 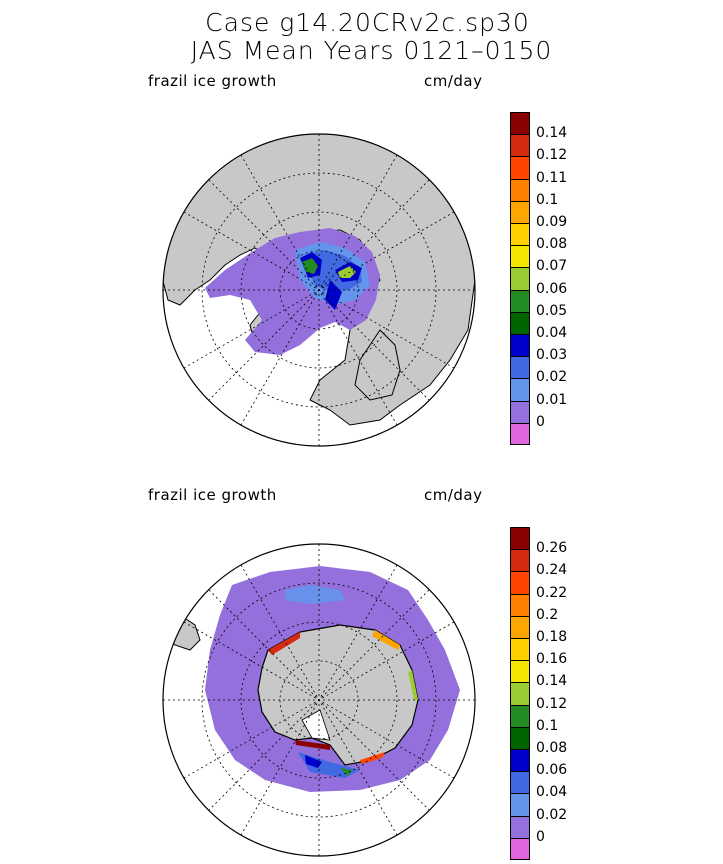 What do you see at coordinates (552, 570) in the screenshot?
I see `colorbar-label: 0.24` at bounding box center [552, 570].